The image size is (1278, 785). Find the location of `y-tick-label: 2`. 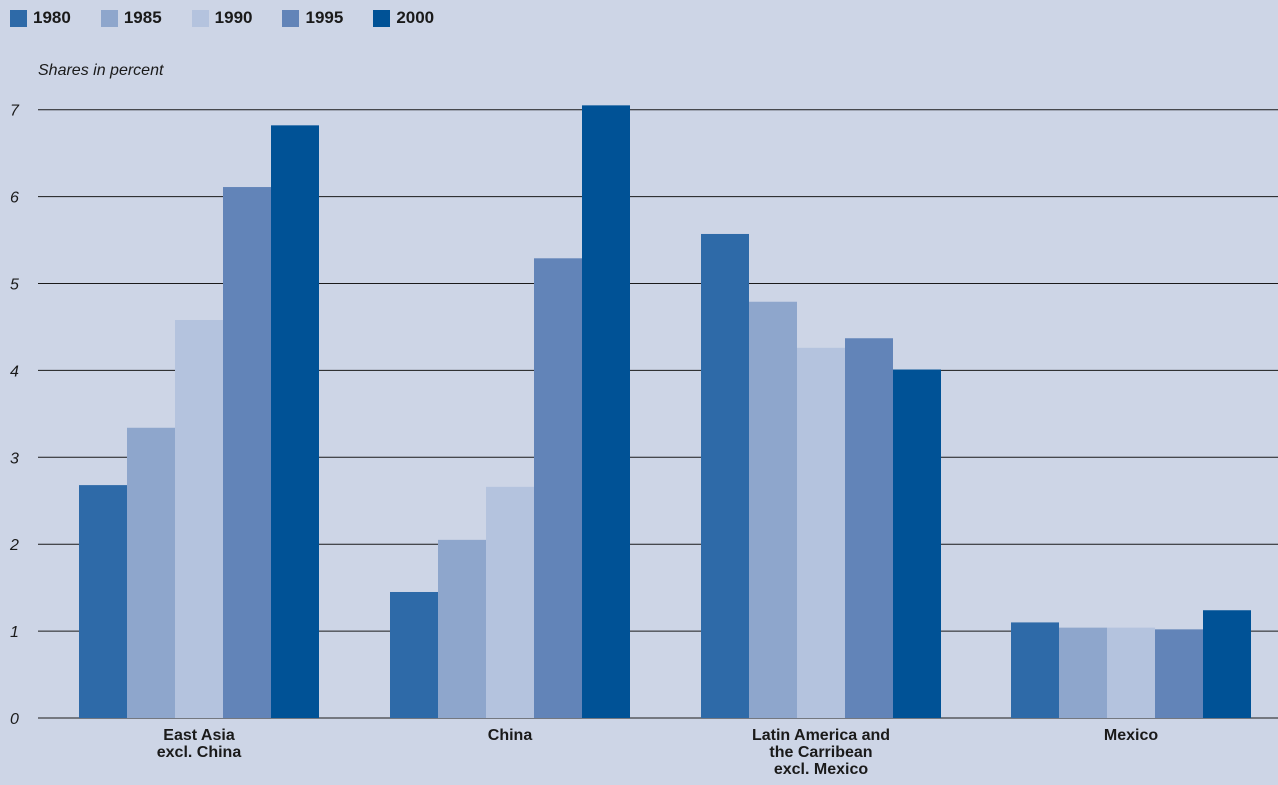

y-tick-label: 2 is located at coordinates (14, 545).